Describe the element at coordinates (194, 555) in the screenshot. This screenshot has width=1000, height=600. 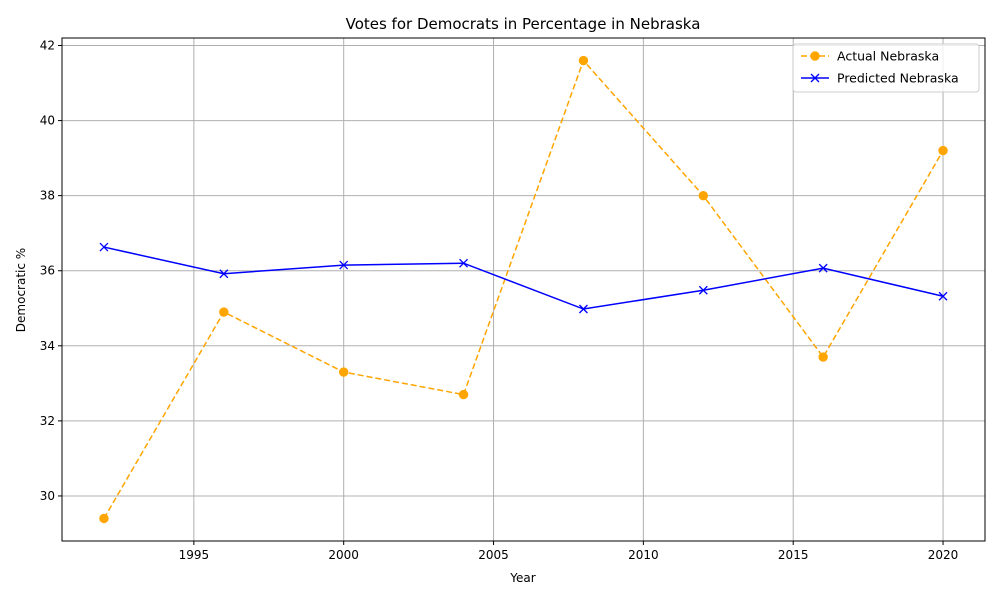
I see `x-tick-label: 1995` at that location.